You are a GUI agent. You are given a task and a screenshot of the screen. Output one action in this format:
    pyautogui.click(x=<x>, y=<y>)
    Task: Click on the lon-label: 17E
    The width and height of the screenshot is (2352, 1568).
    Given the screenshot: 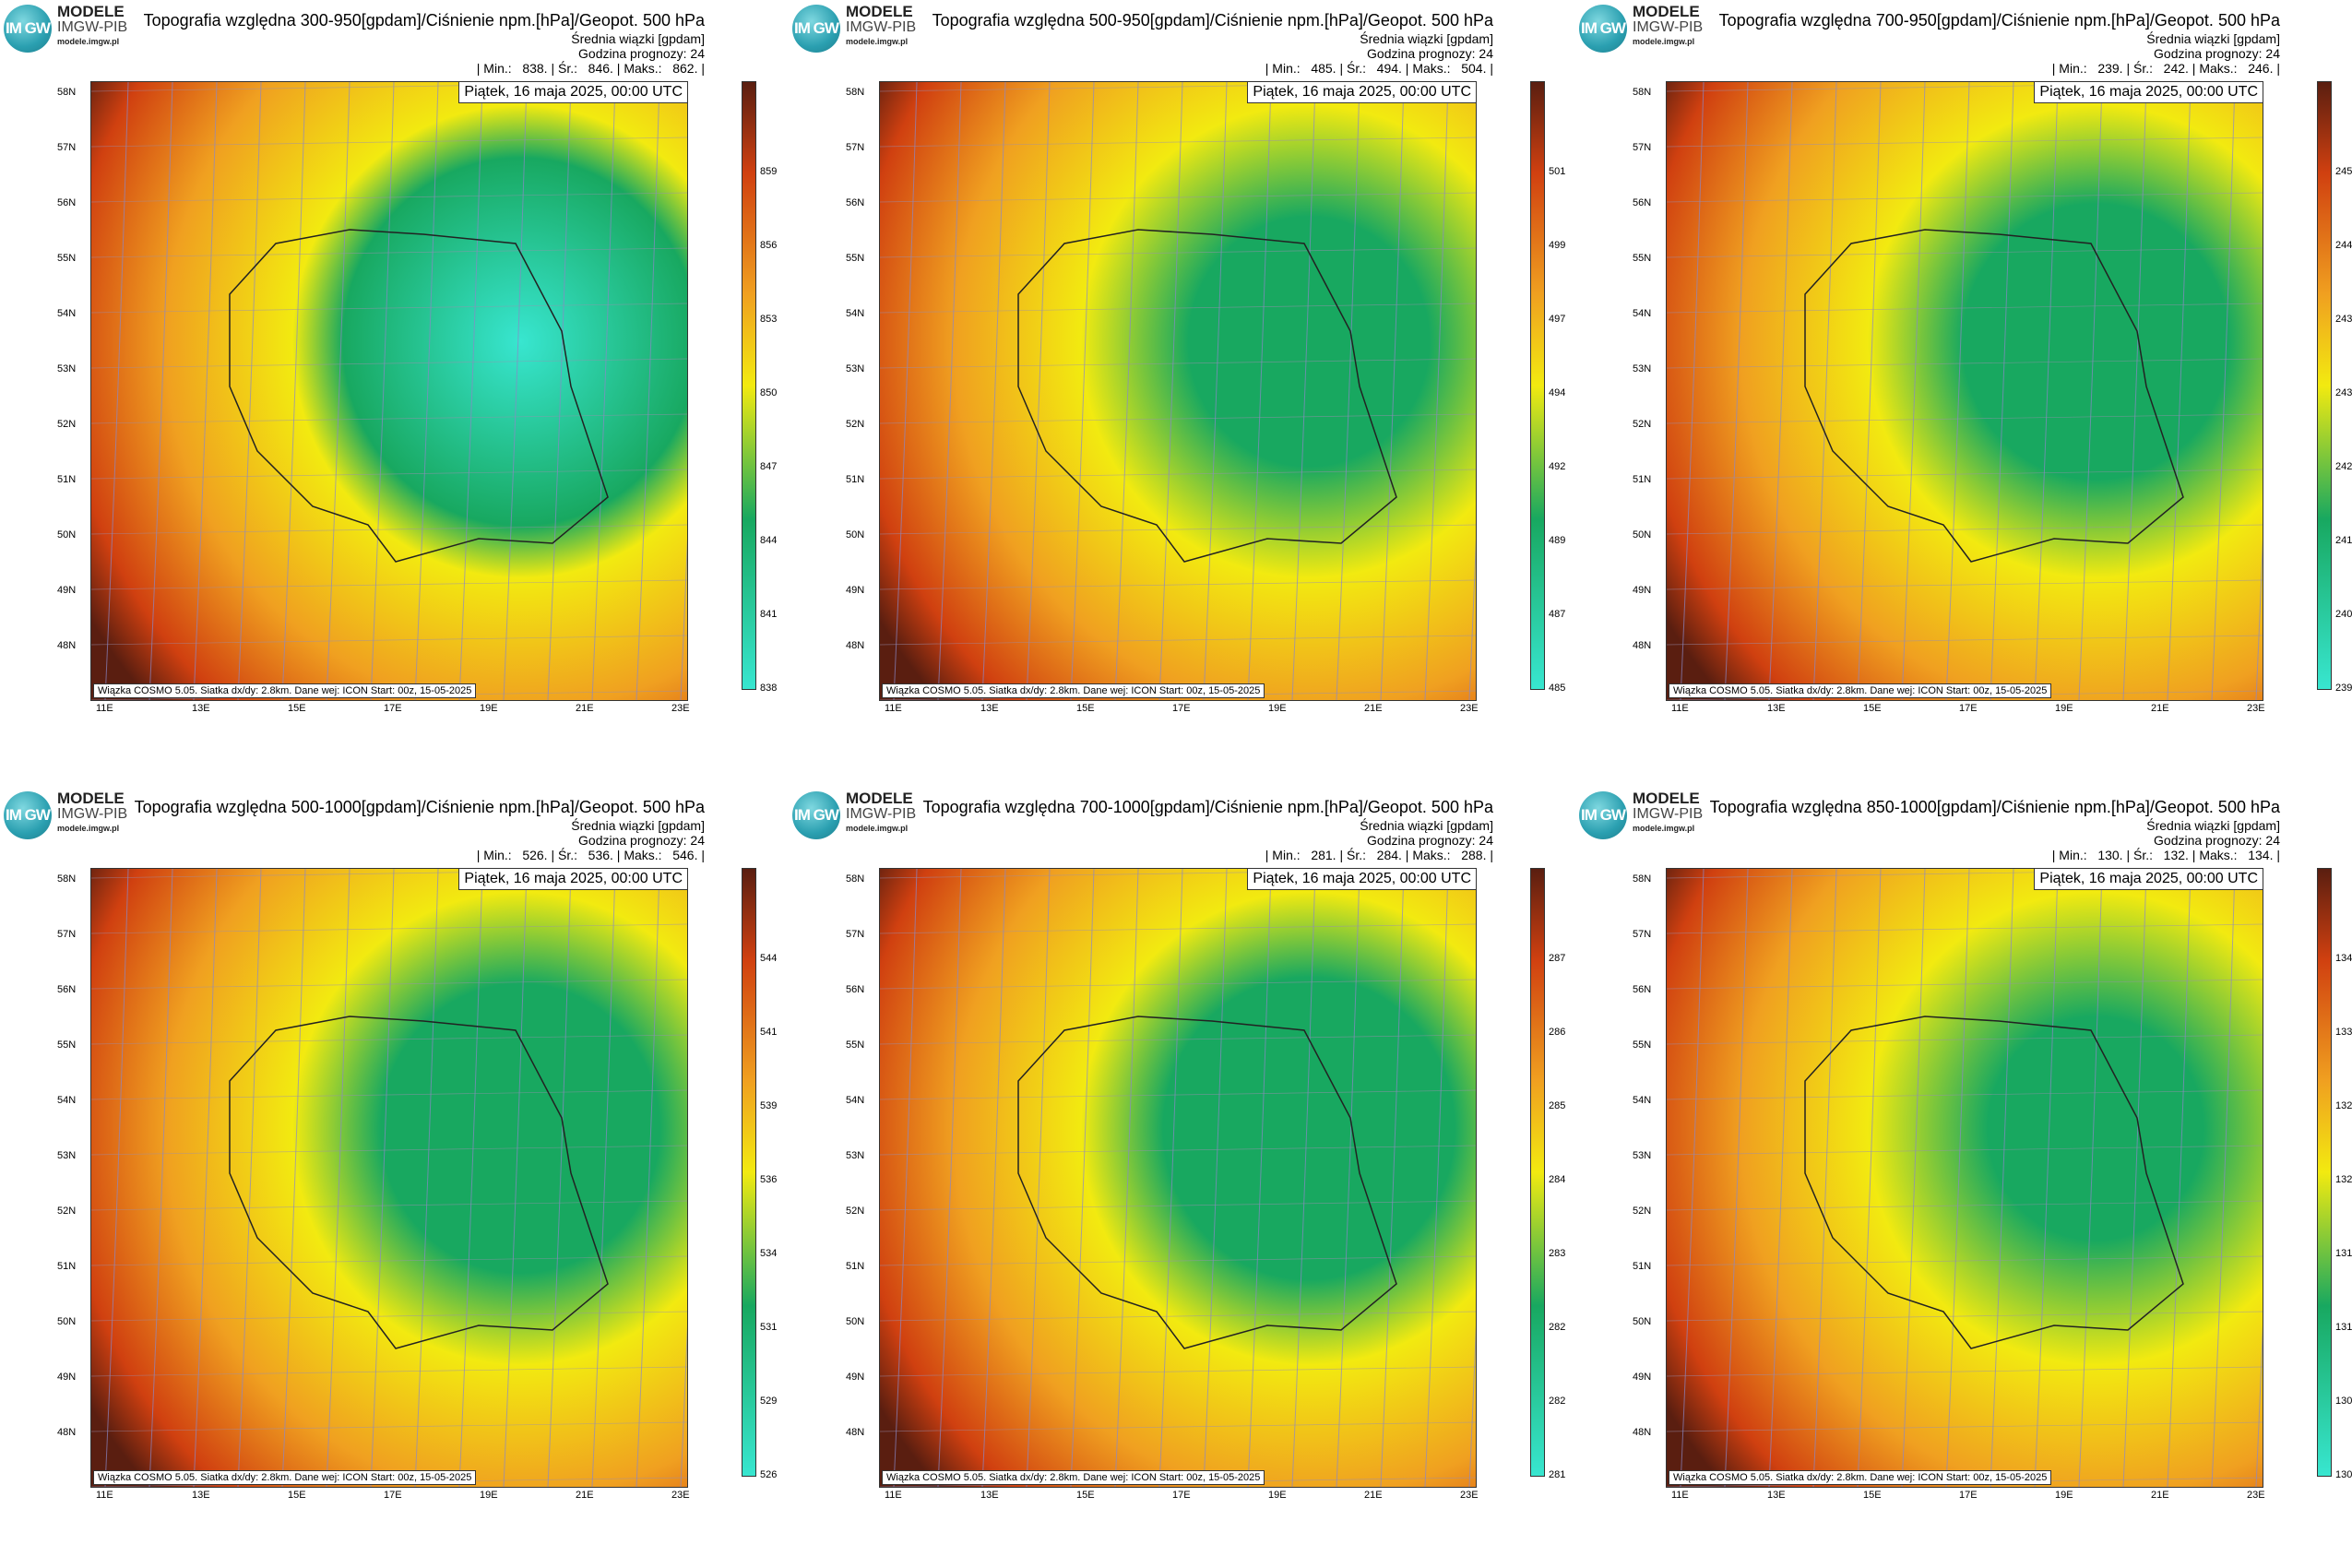 What is the action you would take?
    pyautogui.click(x=393, y=1495)
    